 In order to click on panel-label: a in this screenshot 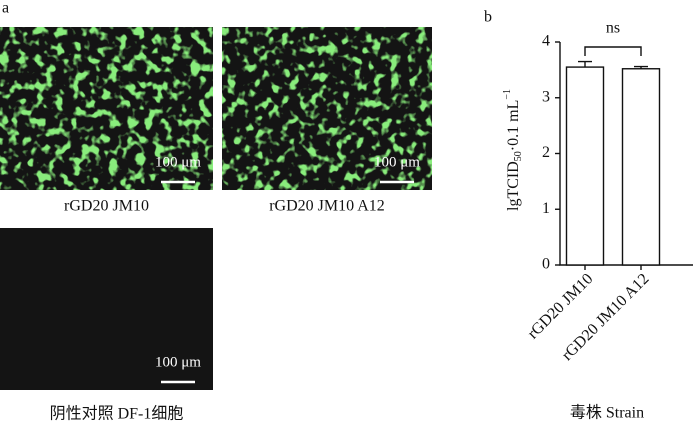, I will do `click(5, 8)`.